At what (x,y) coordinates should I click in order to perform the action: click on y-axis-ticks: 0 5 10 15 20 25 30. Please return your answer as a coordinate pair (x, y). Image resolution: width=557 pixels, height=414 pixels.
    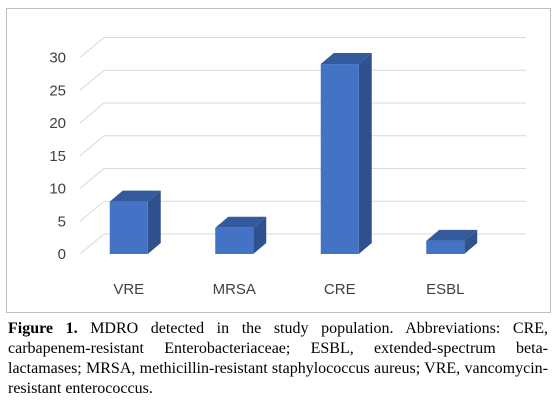
    Looking at the image, I should click on (57, 157).